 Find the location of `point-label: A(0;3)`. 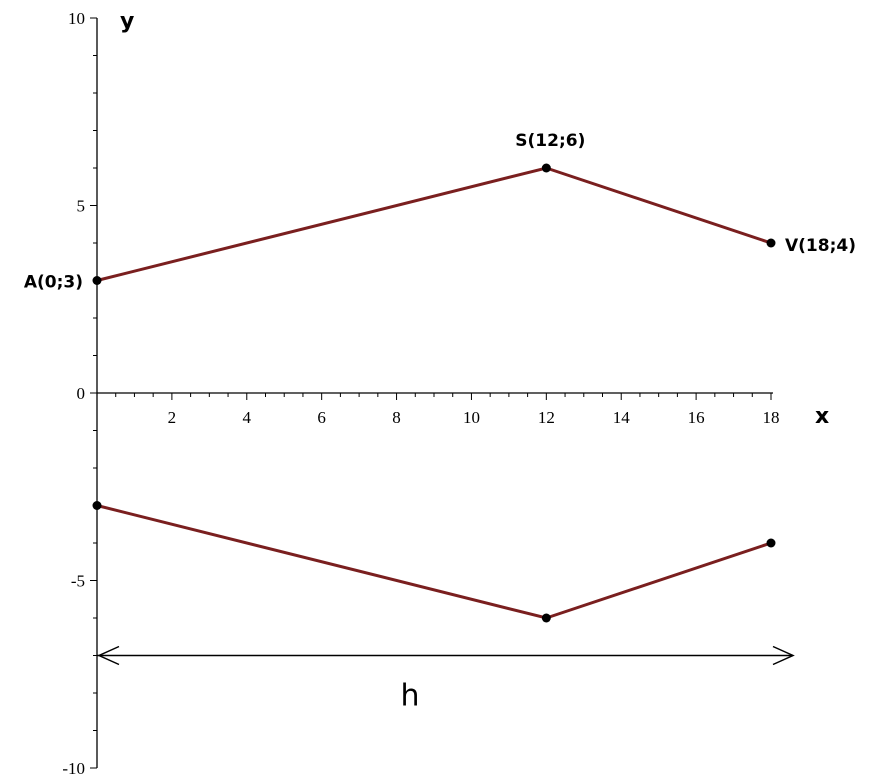

point-label: A(0;3) is located at coordinates (53, 283).